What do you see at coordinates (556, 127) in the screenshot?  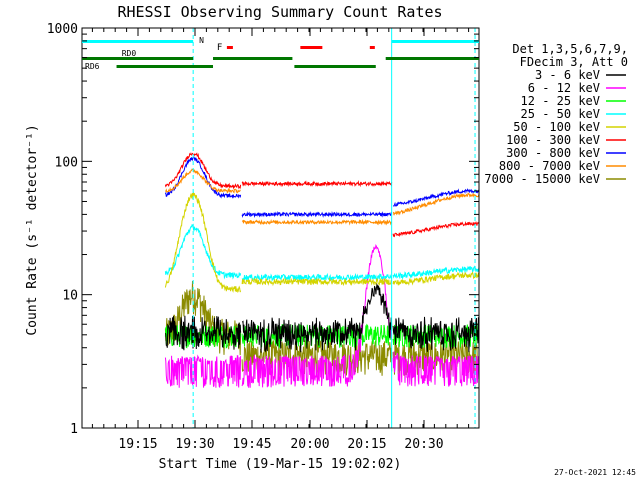 I see `legend-label-4: 50 - 100 keV` at bounding box center [556, 127].